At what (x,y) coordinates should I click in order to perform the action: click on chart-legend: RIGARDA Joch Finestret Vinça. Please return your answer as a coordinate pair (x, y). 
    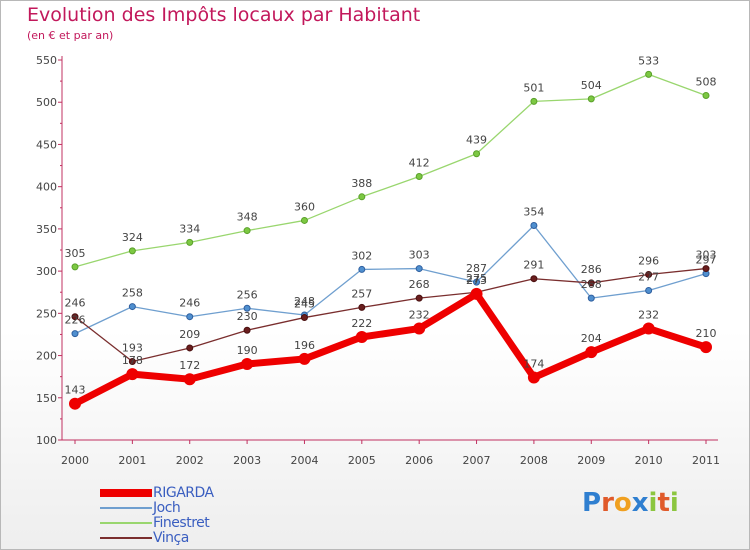
    Looking at the image, I should click on (200, 515).